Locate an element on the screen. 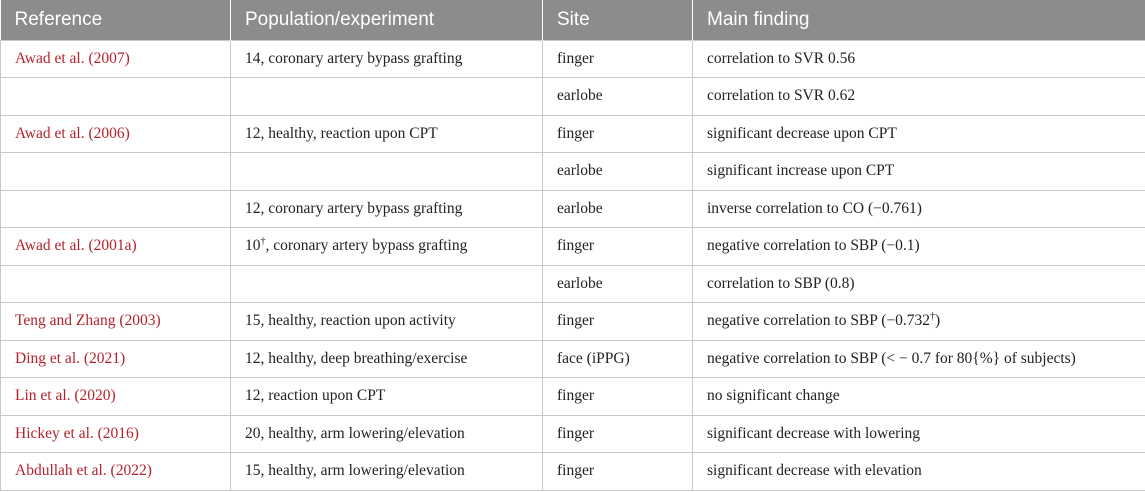  finding-text: ) is located at coordinates (937, 321).